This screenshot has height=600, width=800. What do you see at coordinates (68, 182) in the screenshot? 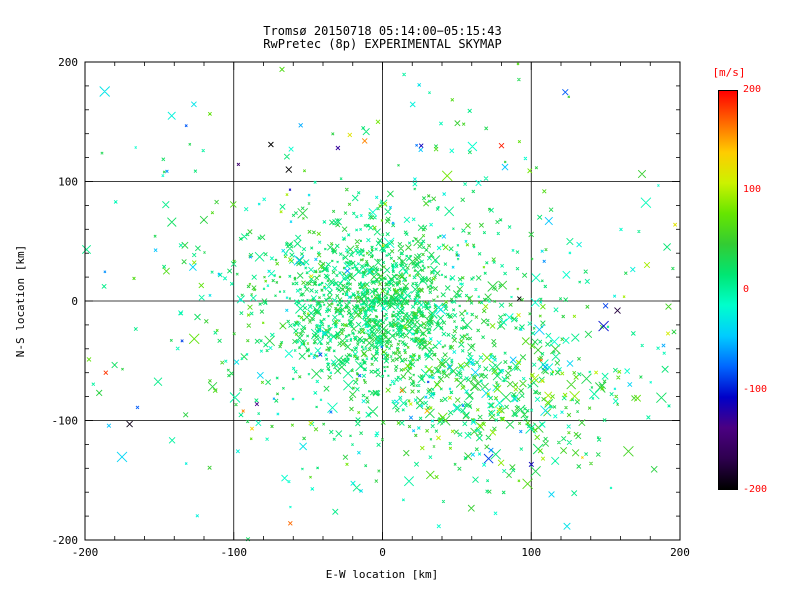
I see `y-tick-label: 100` at bounding box center [68, 182].